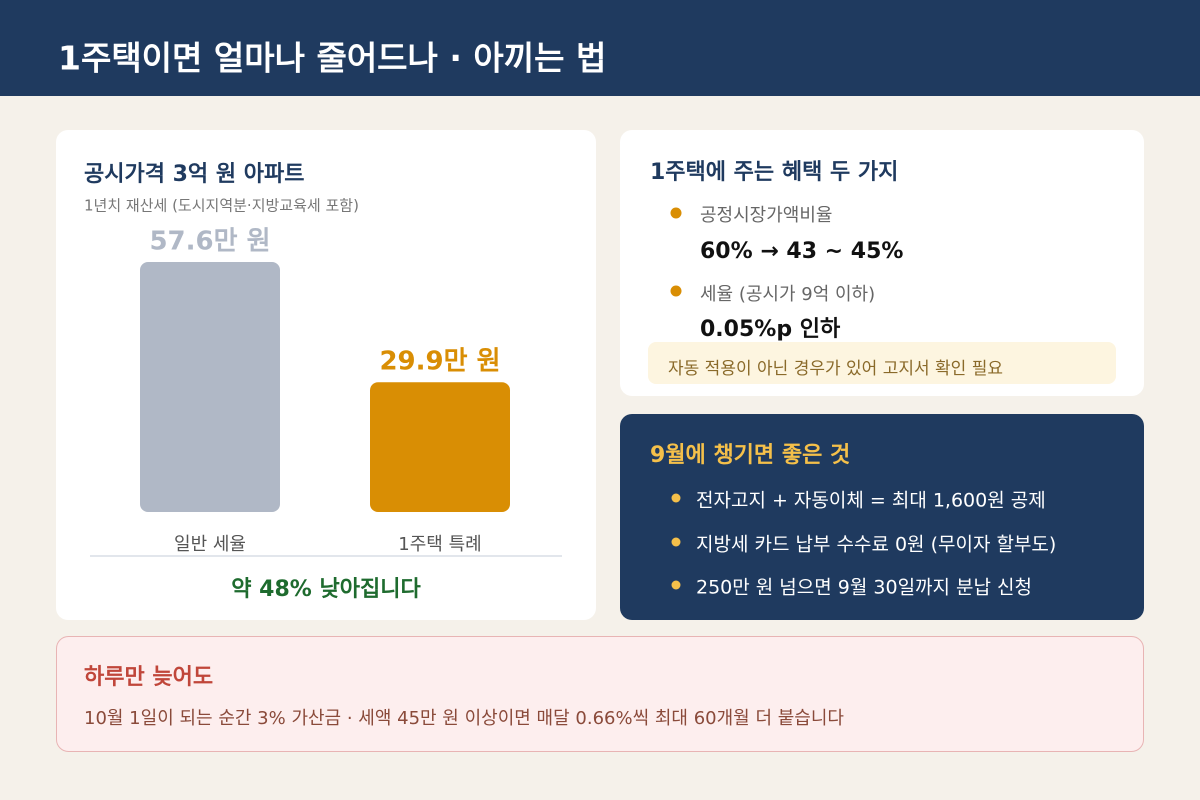  I want to click on chart-note: 약 48% 낮아집니다, so click(326, 589).